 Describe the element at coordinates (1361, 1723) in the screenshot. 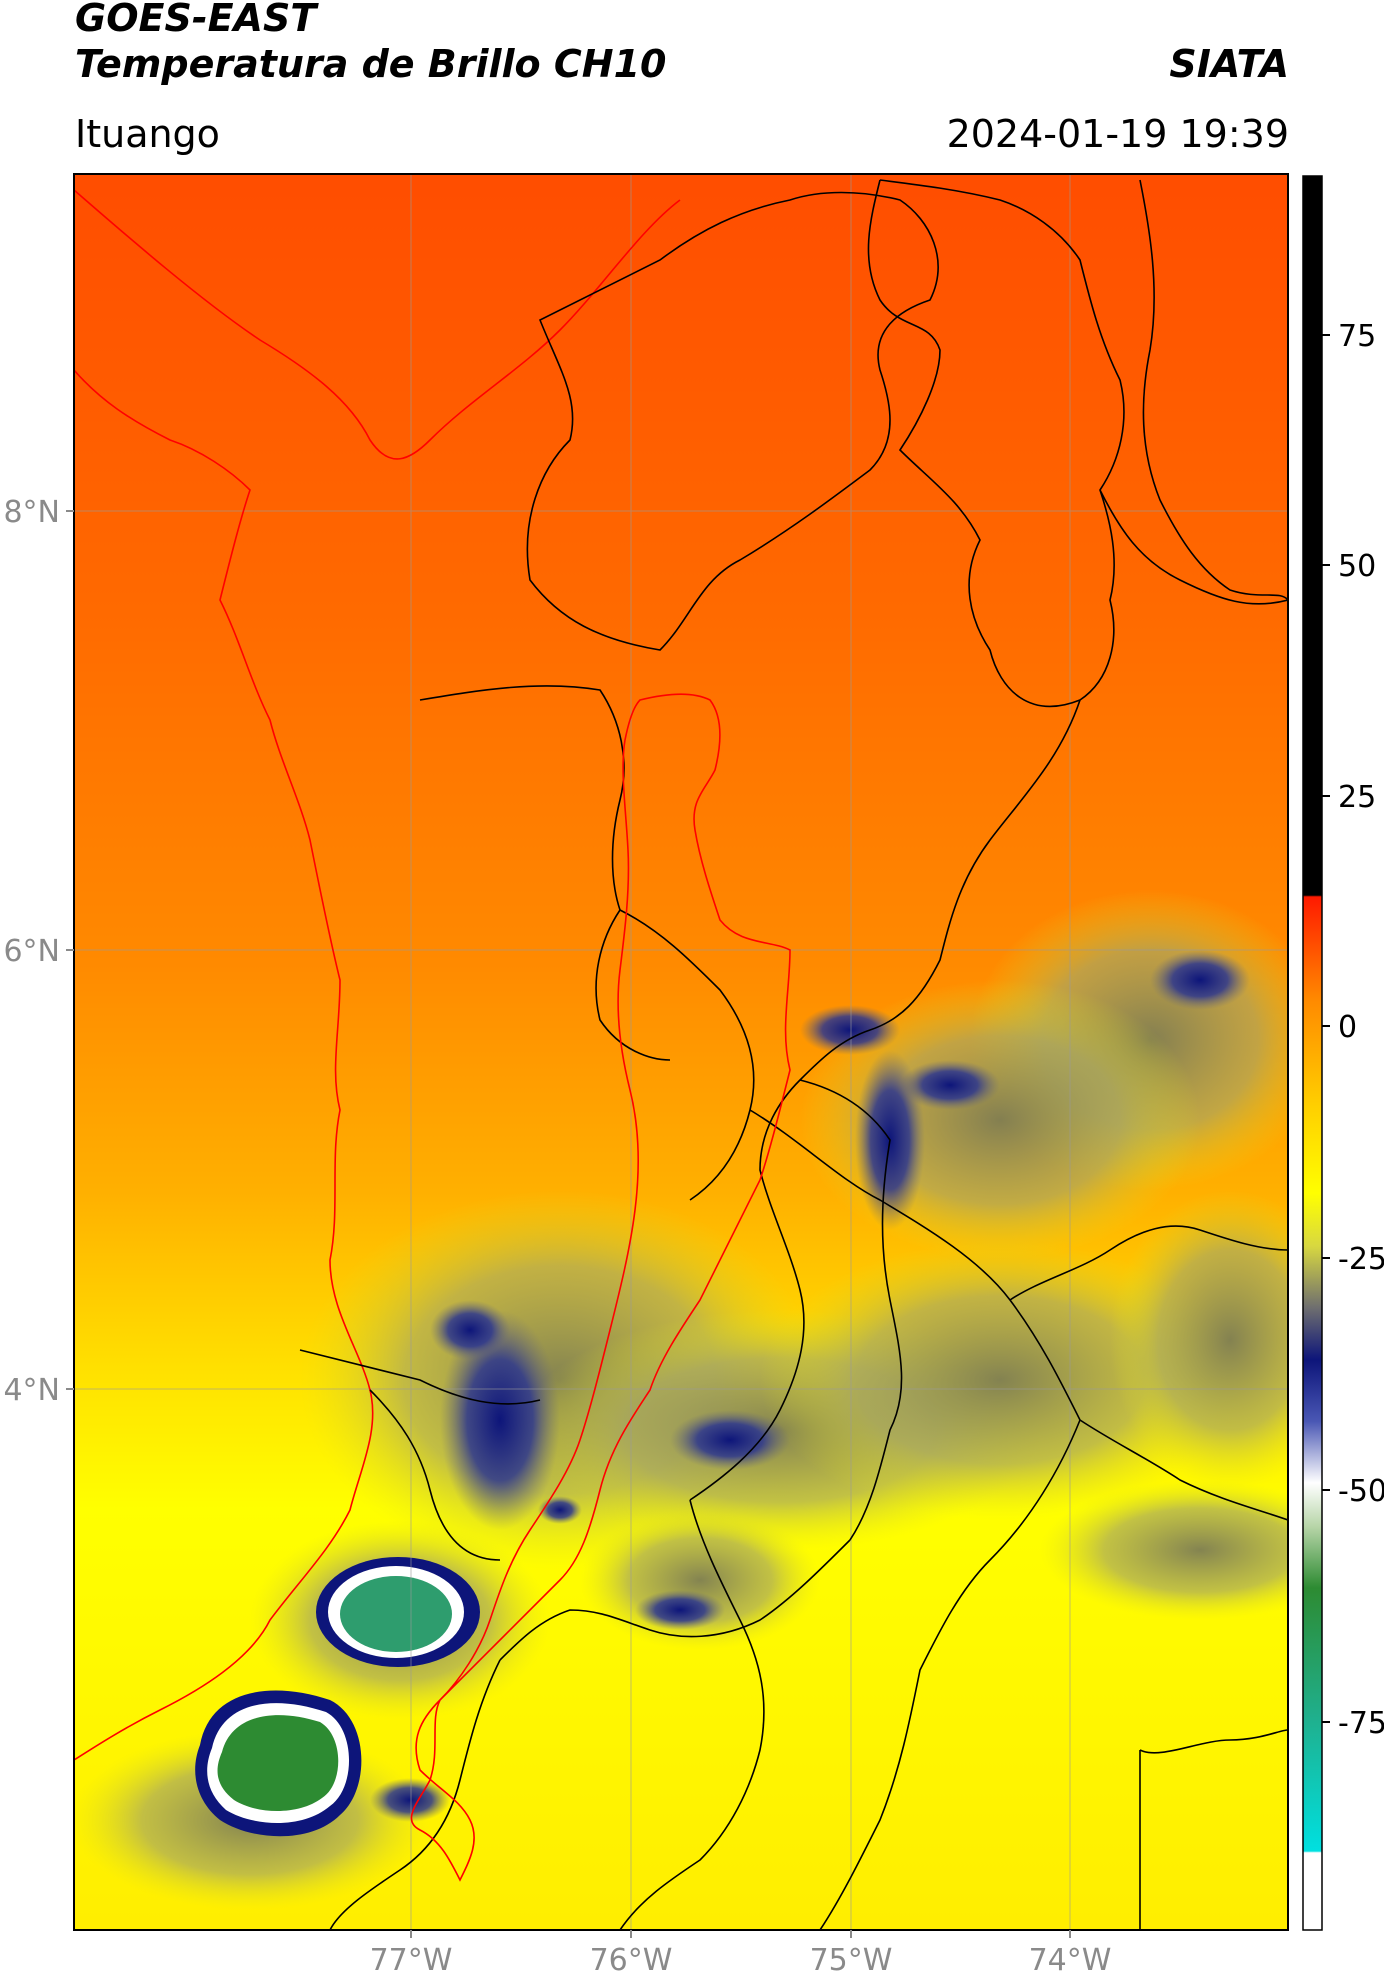

I see `colorbar-tick-minus75: -75` at that location.